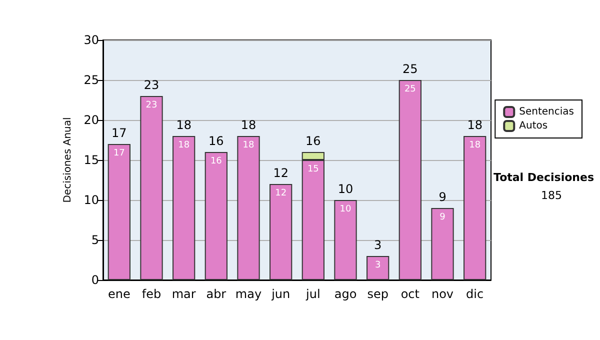 The width and height of the screenshot is (600, 340). I want to click on total-label: 3, so click(378, 245).